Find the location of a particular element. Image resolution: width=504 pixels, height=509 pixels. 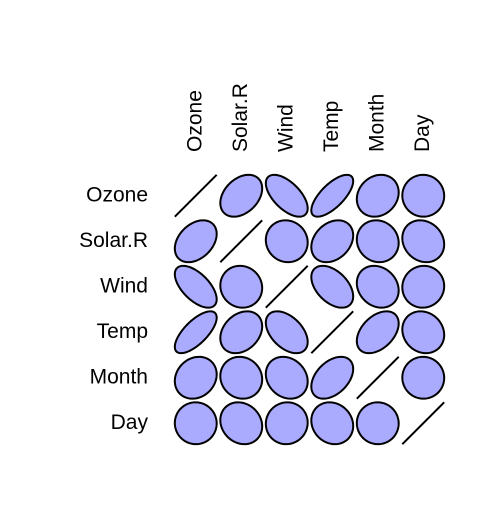

column-label: Wind is located at coordinates (285, 128).